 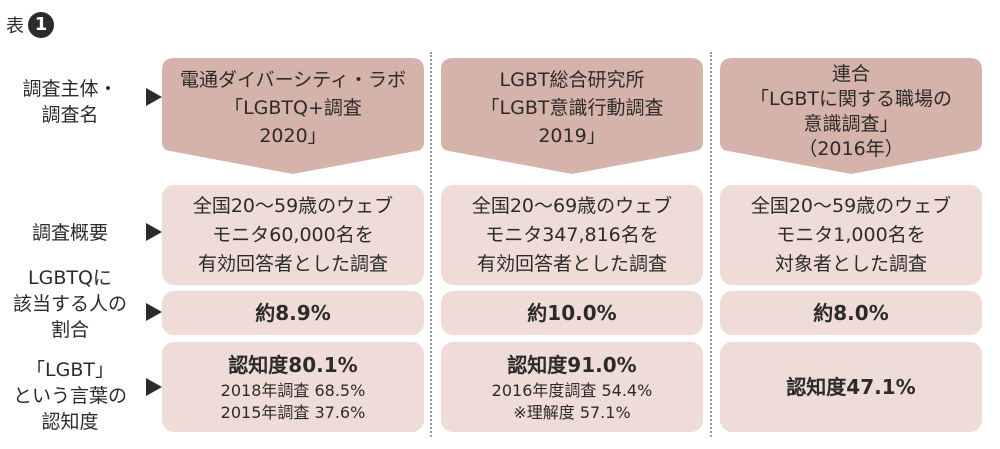 What do you see at coordinates (572, 136) in the screenshot?
I see `header-line: 2019」` at bounding box center [572, 136].